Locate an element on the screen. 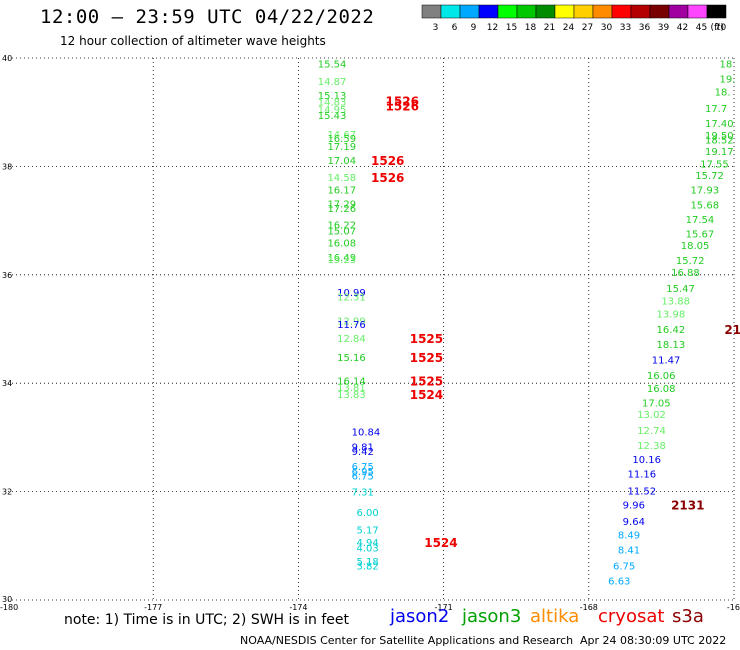 The height and width of the screenshot is (650, 740). wave-height-label: 16.17 is located at coordinates (341, 191).